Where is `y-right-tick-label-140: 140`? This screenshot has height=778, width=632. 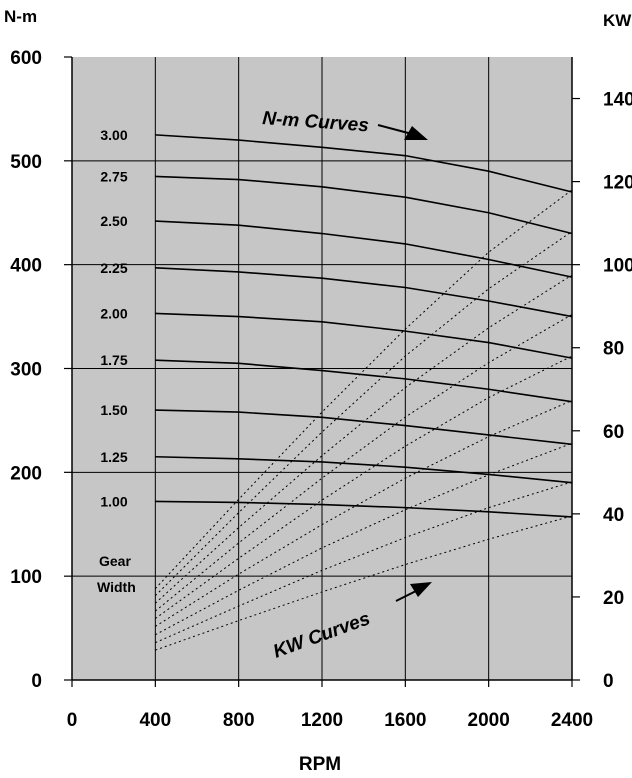
y-right-tick-label-140: 140 is located at coordinates (617, 100).